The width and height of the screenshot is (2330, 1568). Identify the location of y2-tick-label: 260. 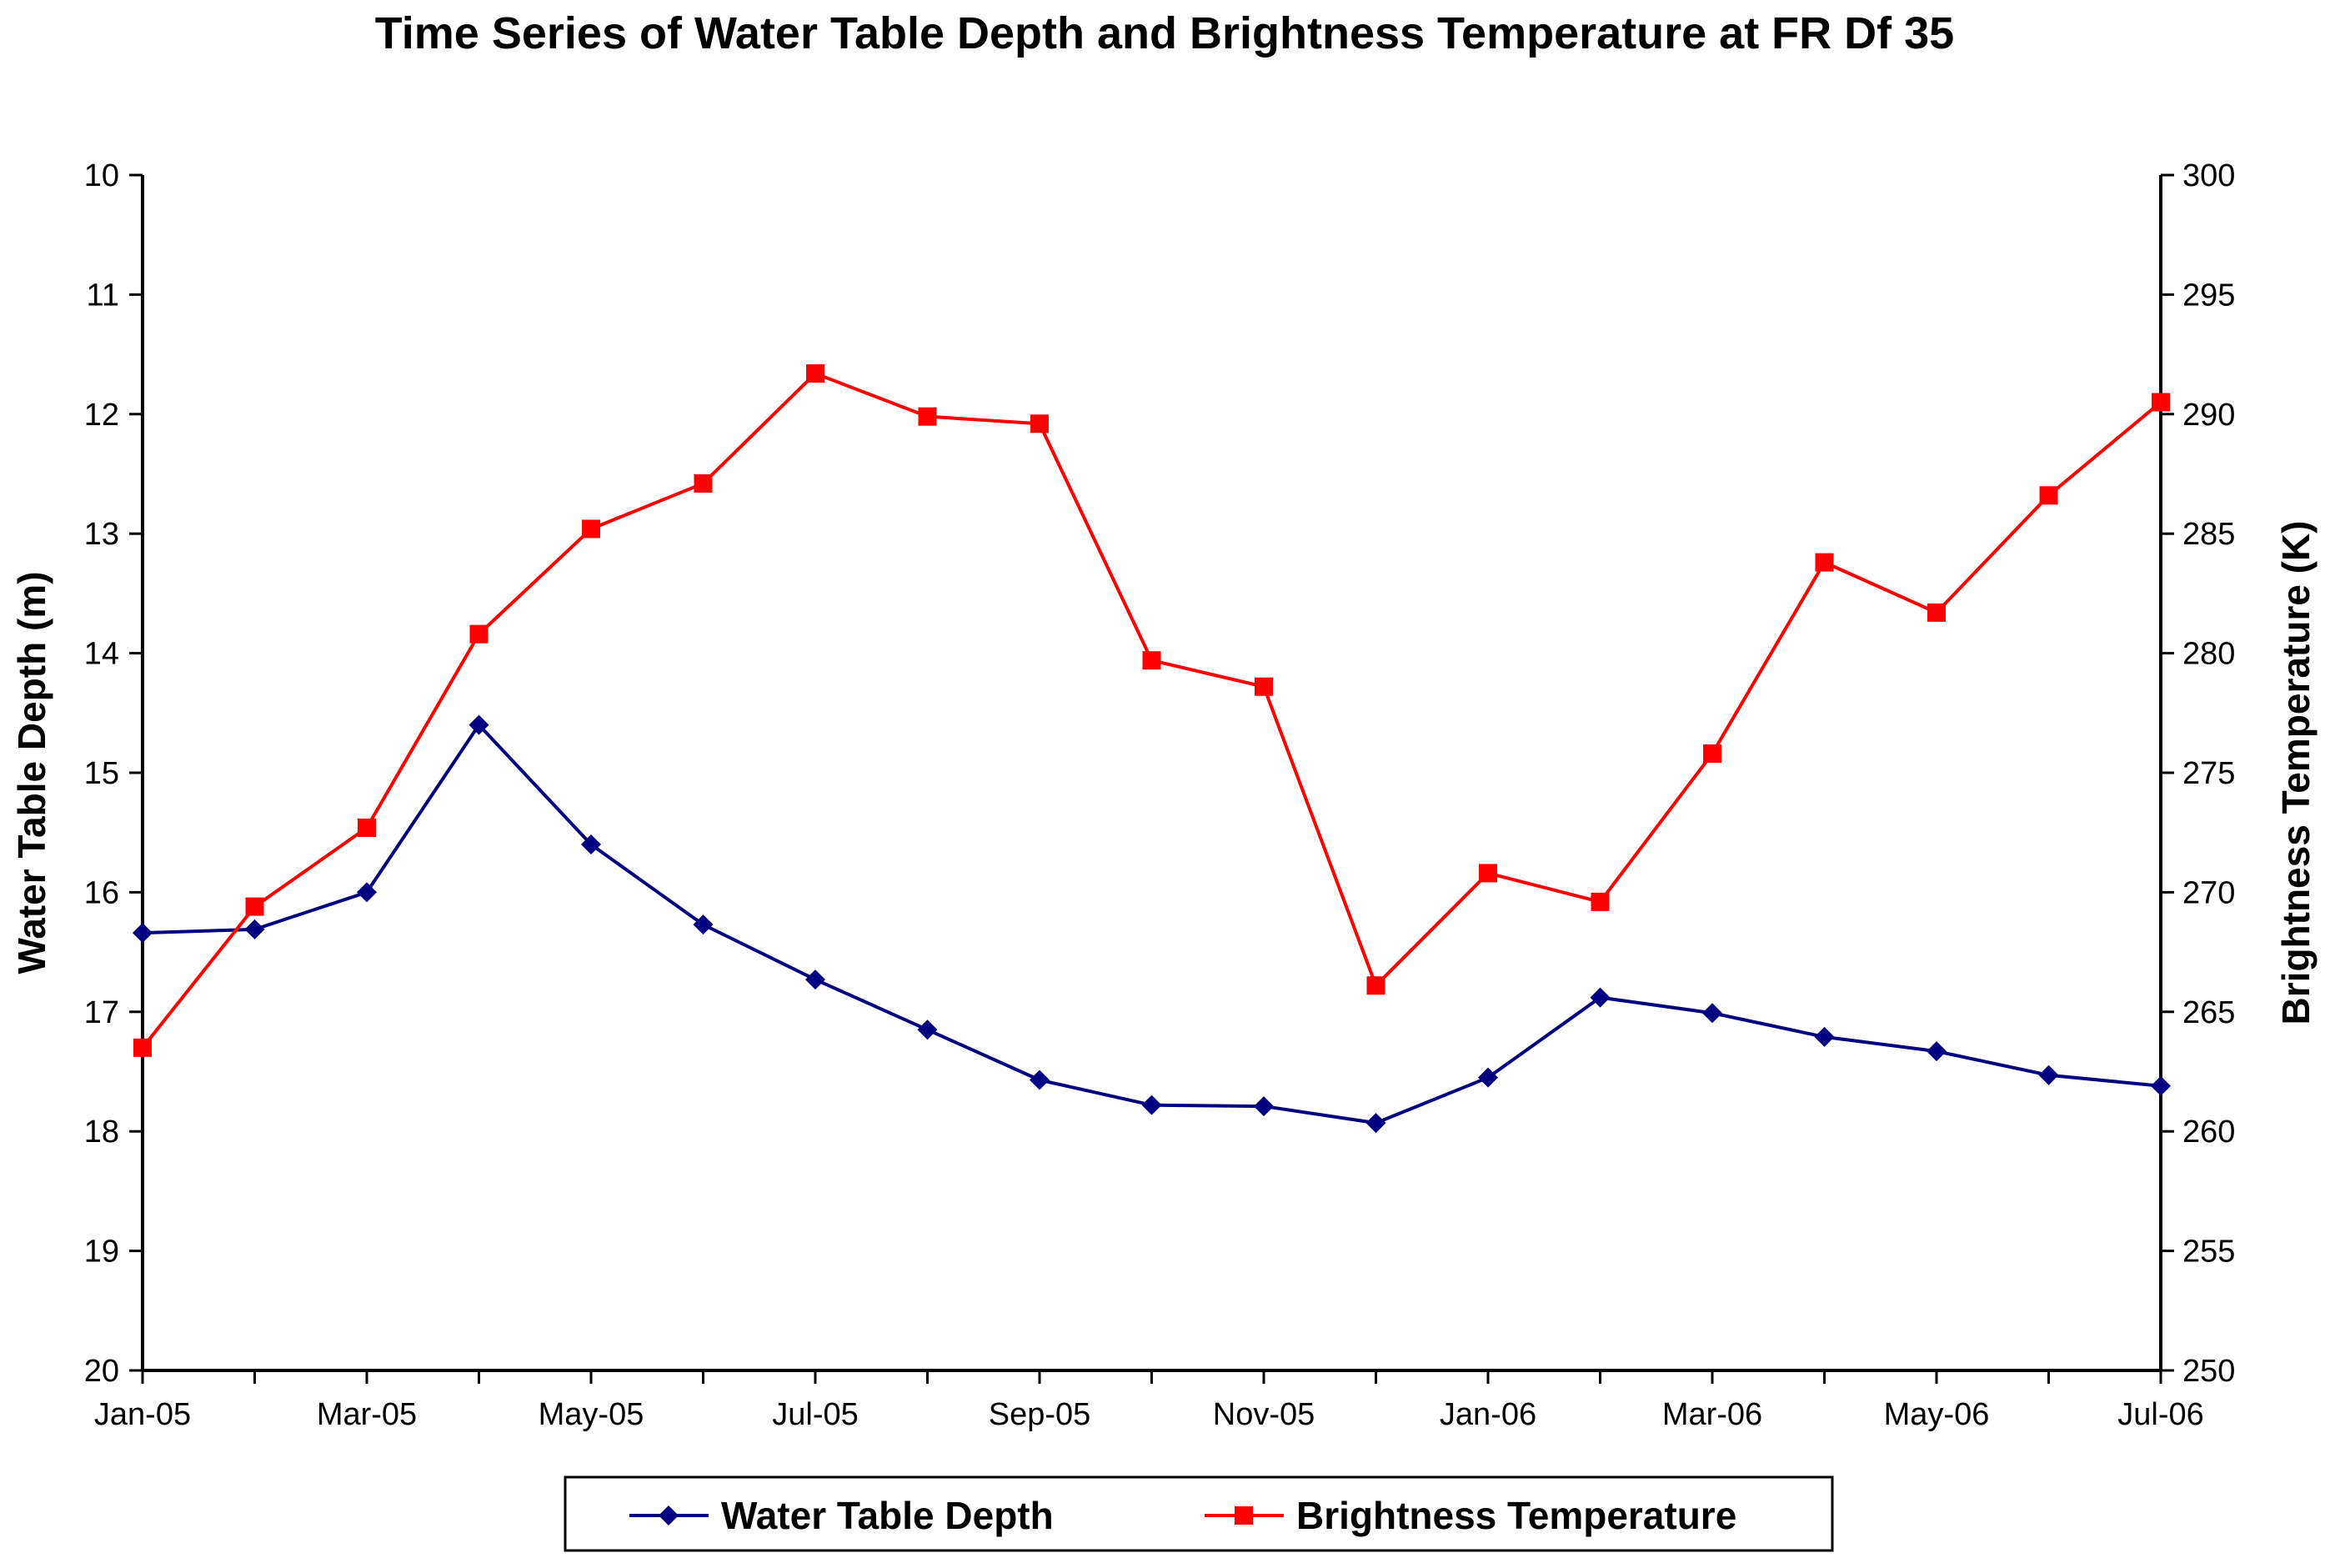
(2208, 1132).